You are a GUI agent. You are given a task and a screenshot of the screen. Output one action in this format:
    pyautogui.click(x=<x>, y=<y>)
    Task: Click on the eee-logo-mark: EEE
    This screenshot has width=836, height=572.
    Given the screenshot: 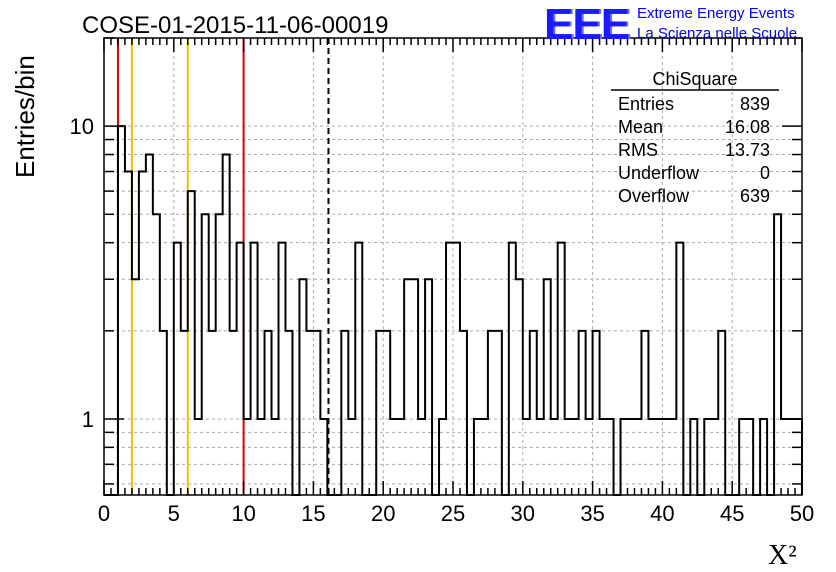 What is the action you would take?
    pyautogui.click(x=587, y=24)
    